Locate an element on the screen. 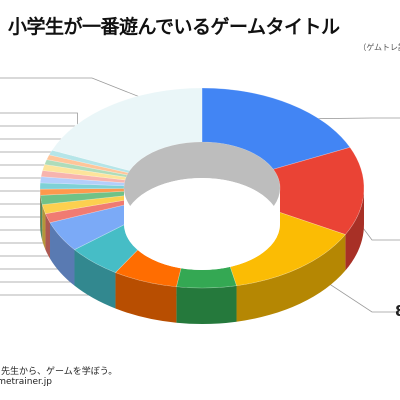 This screenshot has width=400, height=400. hole-wall is located at coordinates (202, 183).